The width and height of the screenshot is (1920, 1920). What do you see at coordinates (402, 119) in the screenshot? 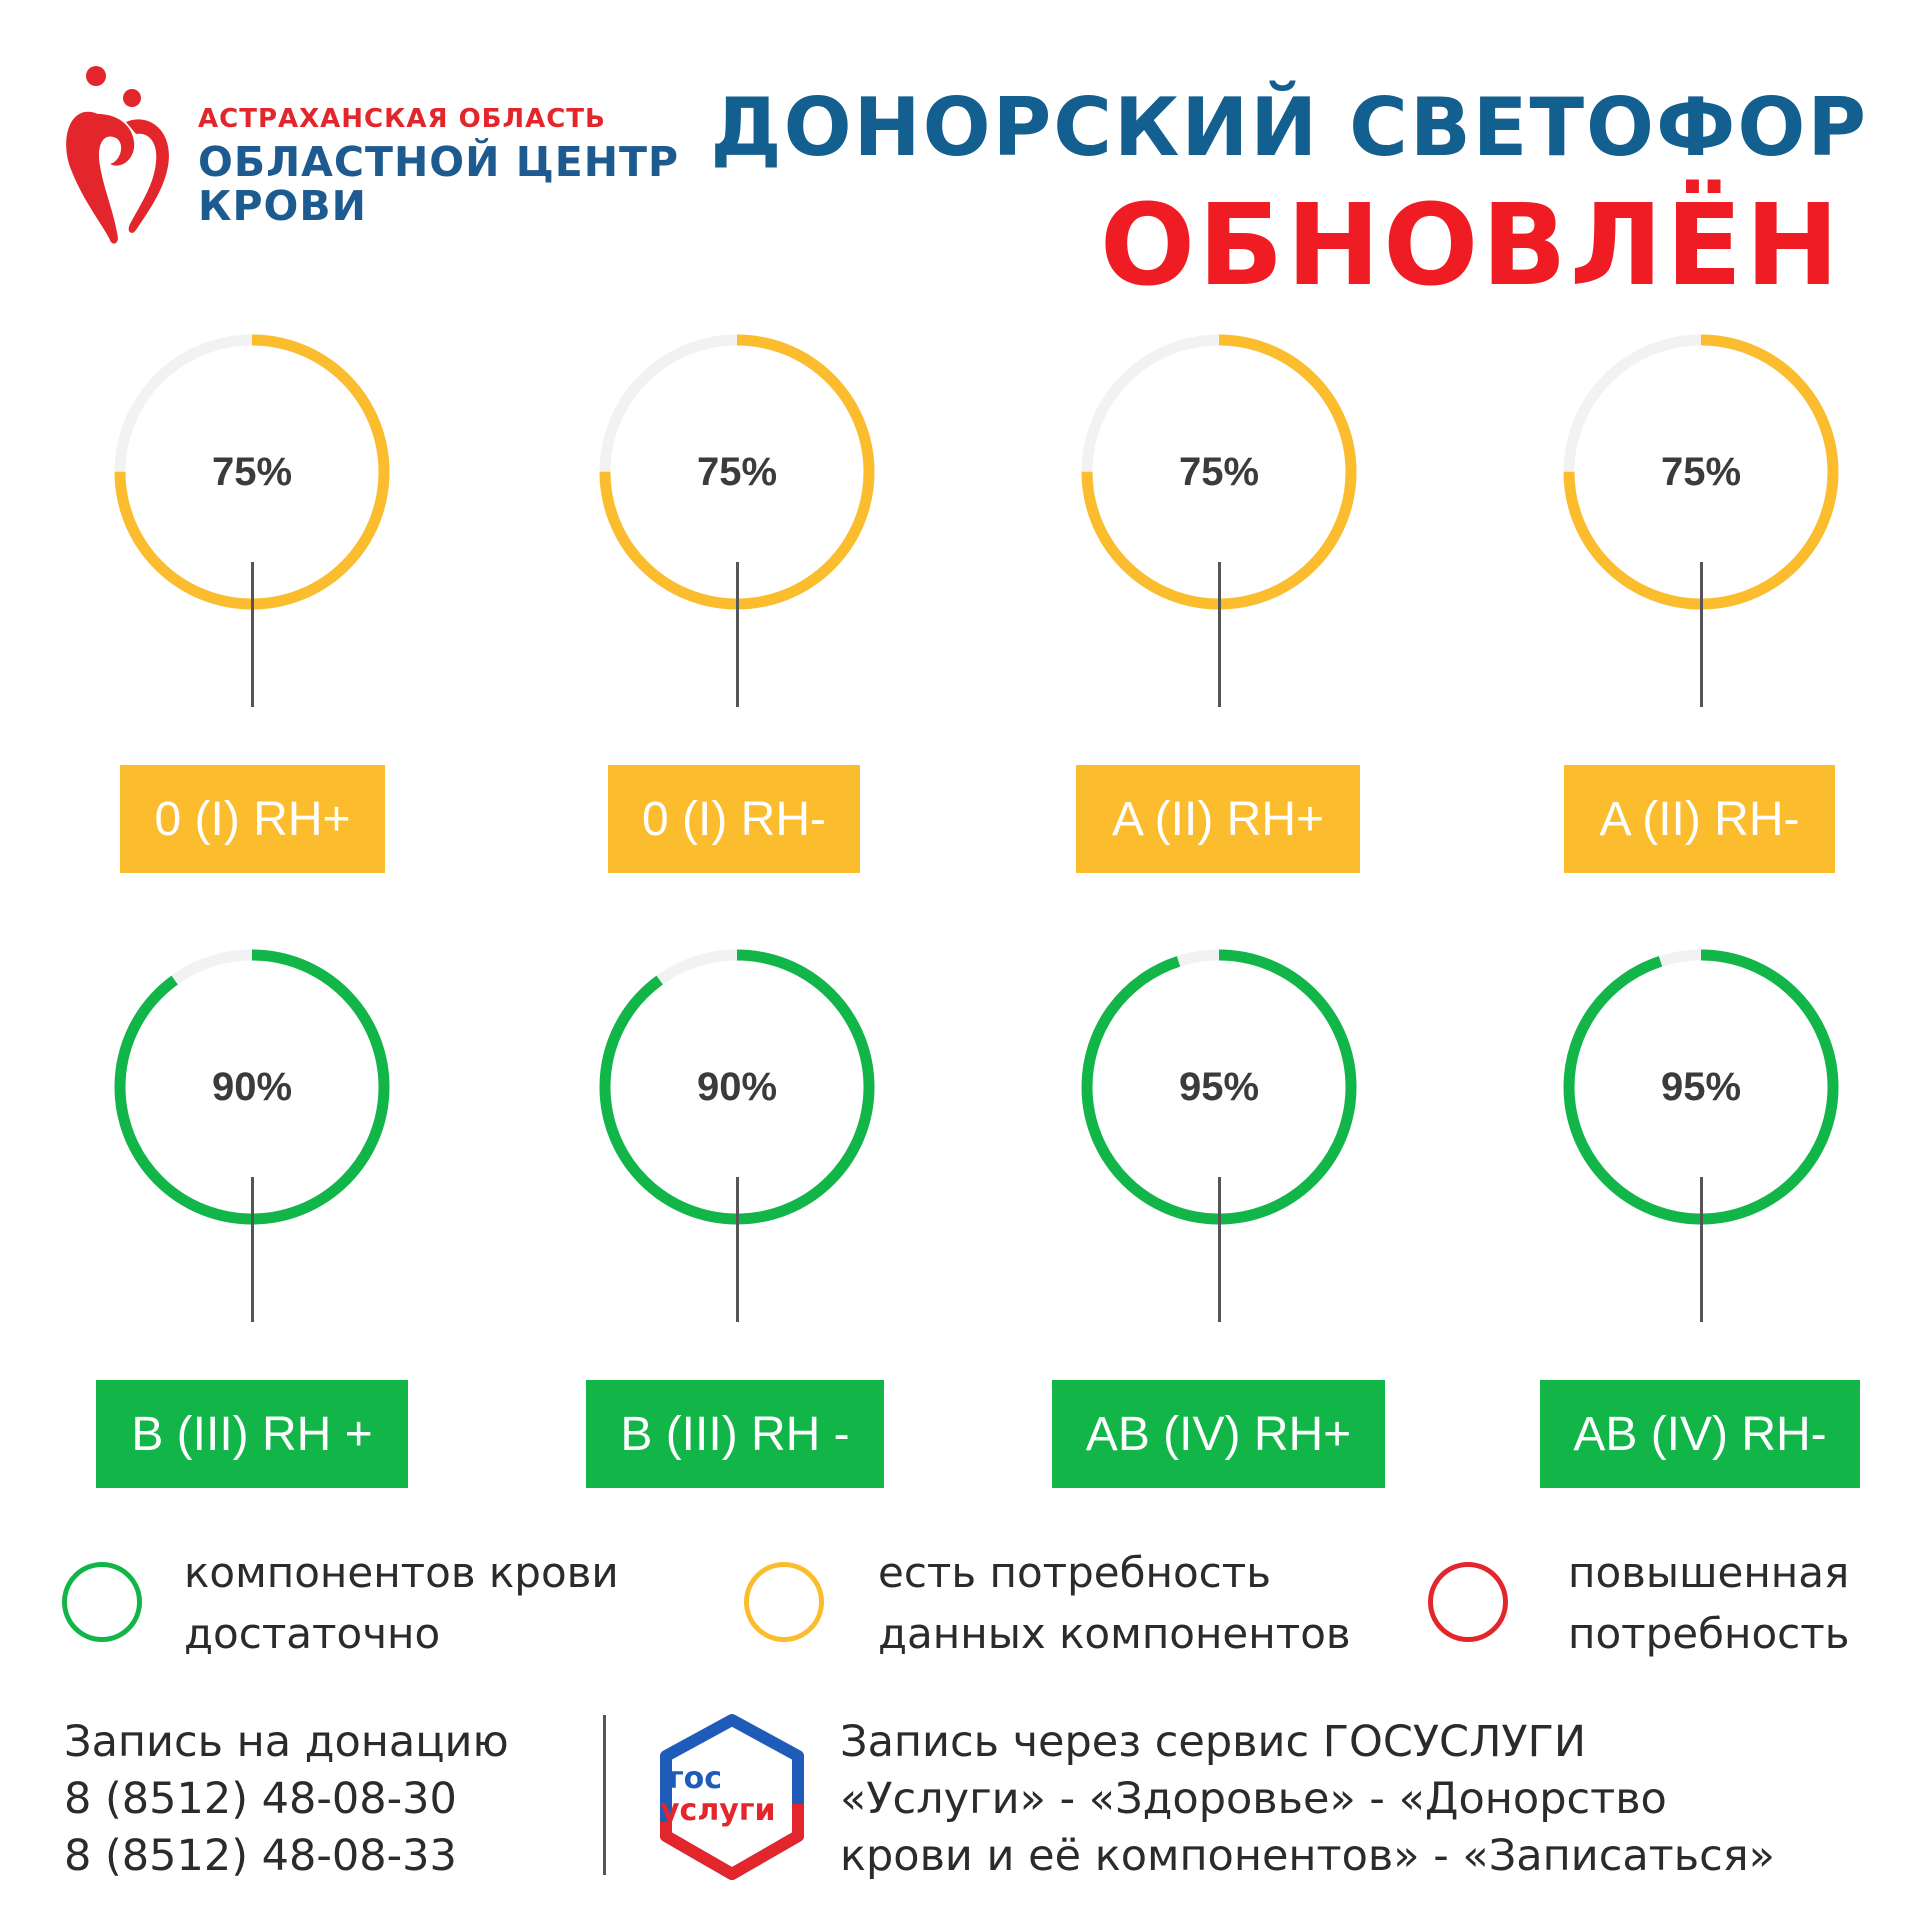
I see `logo-region-text: АСТРАХАНСКАЯ ОБЛАСТЬ` at bounding box center [402, 119].